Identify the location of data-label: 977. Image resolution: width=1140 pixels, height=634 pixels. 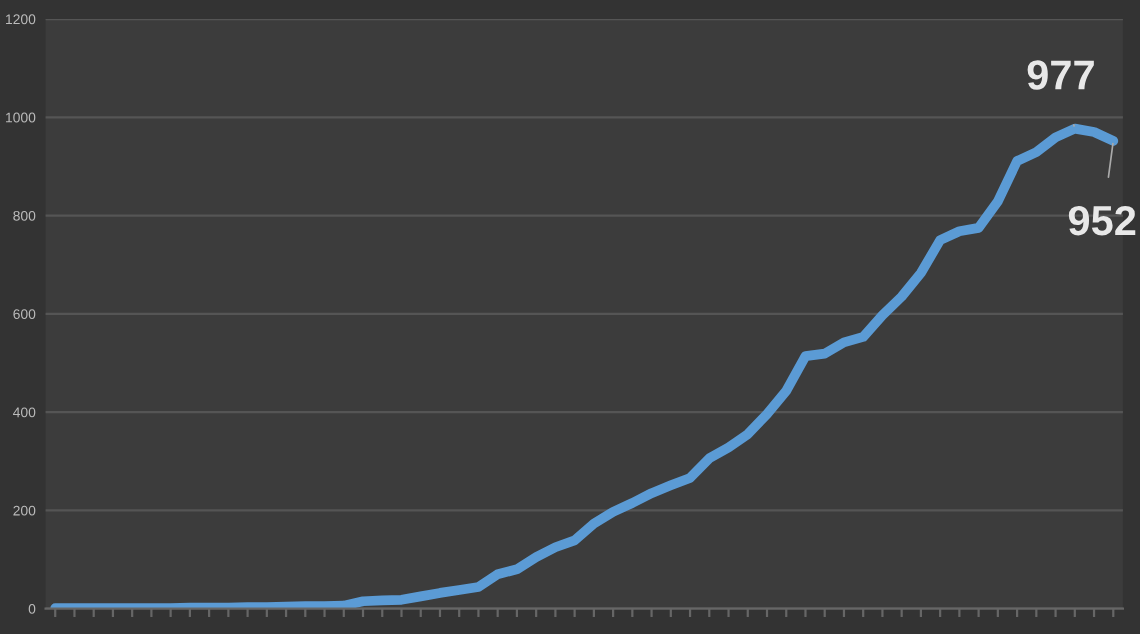
(1060, 75).